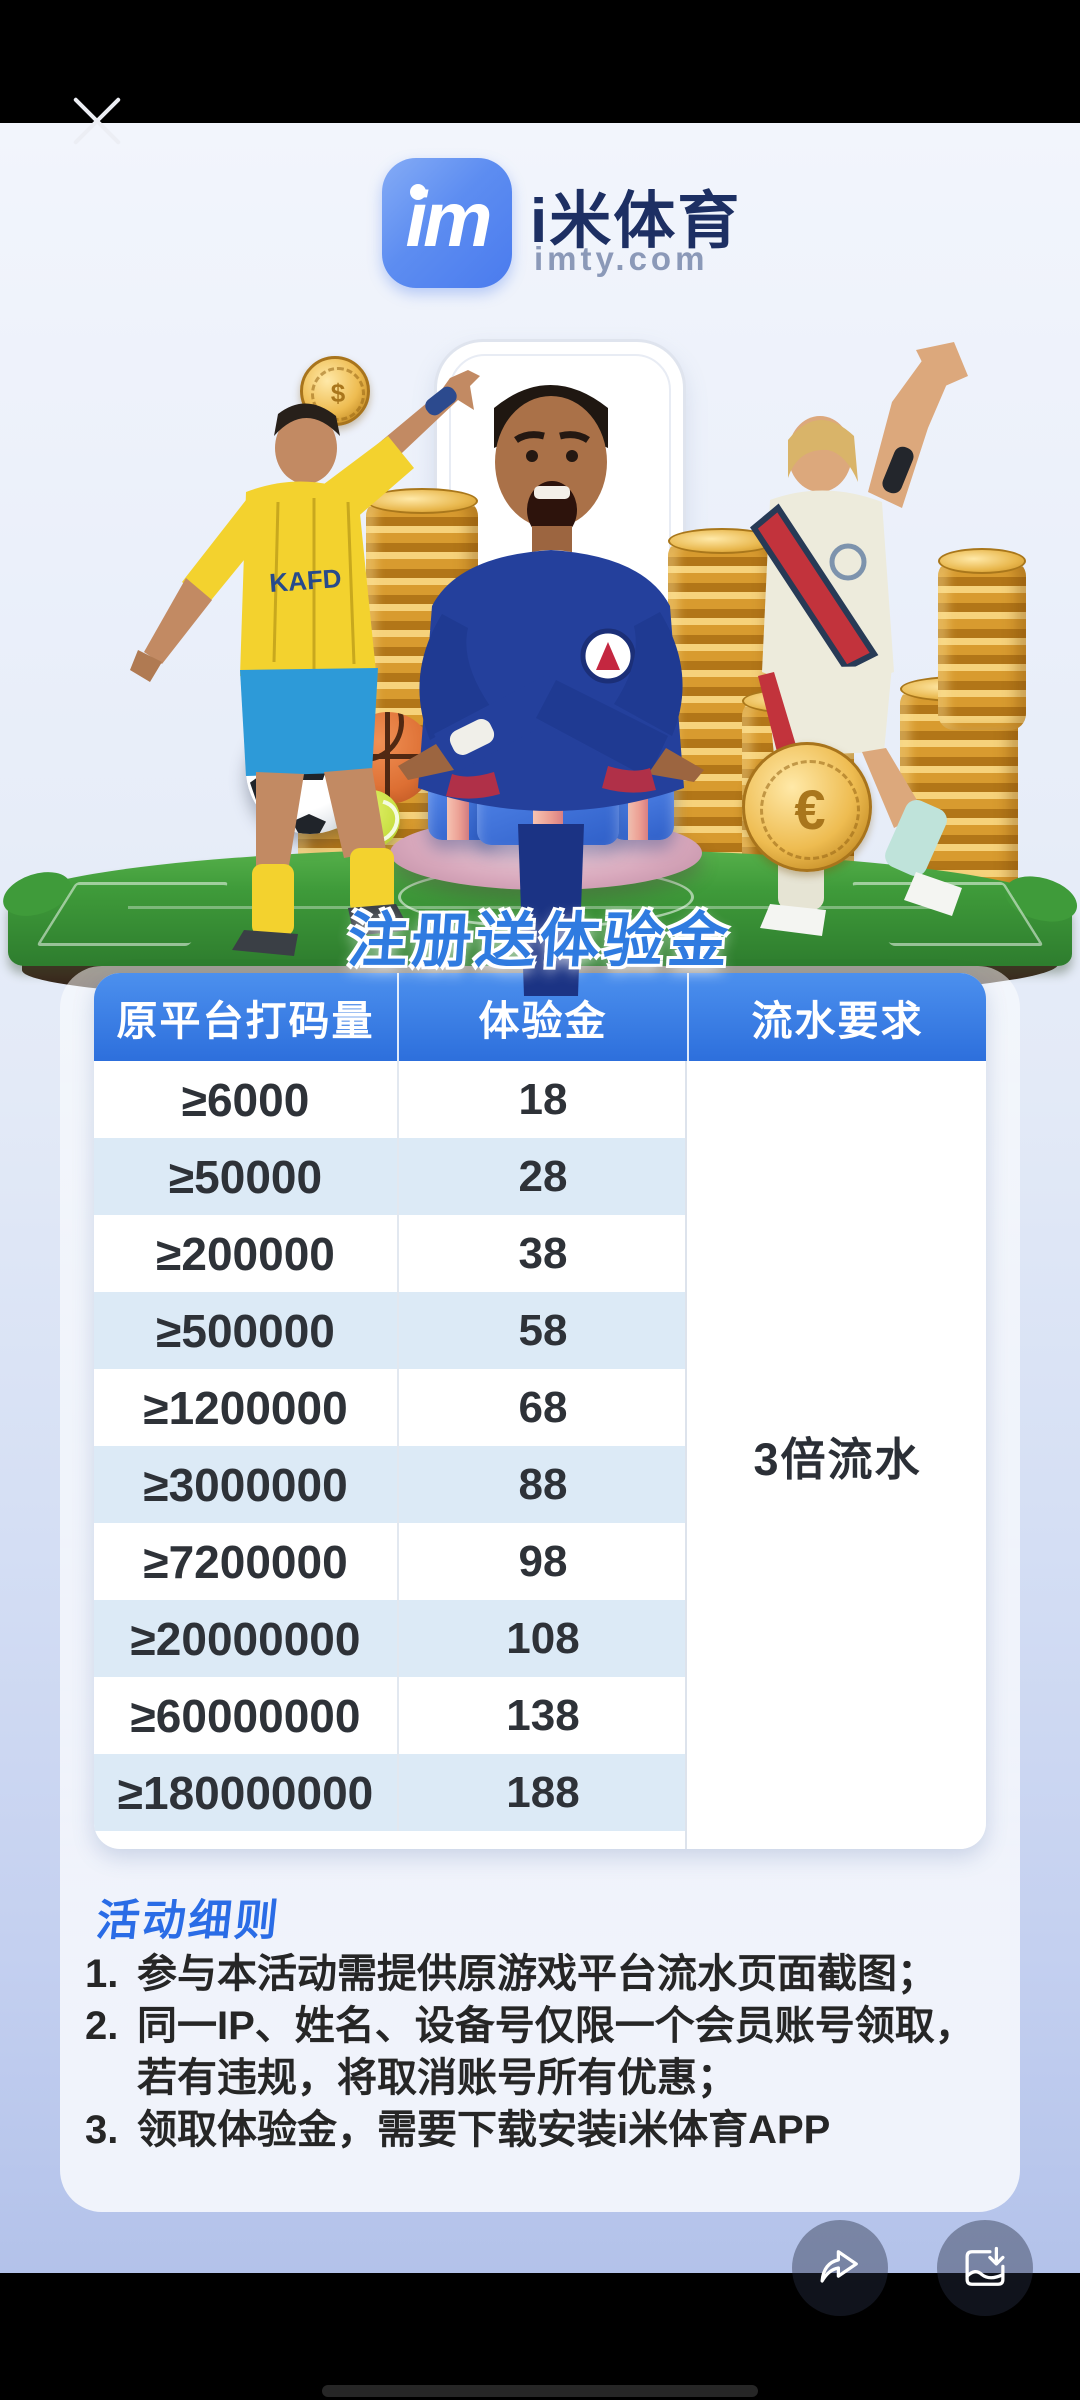  Describe the element at coordinates (836, 1017) in the screenshot. I see `col-header-turnover: 流水要求` at that location.